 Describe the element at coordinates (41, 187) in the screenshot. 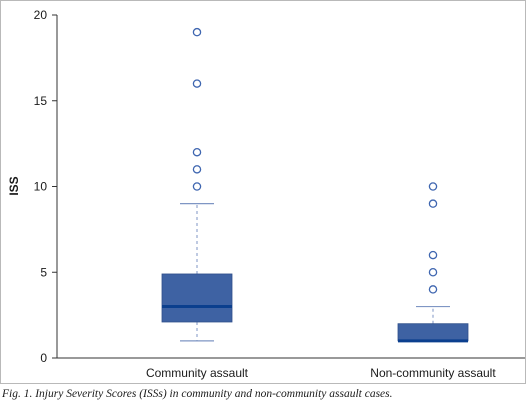

I see `y-tick-label: 10` at that location.